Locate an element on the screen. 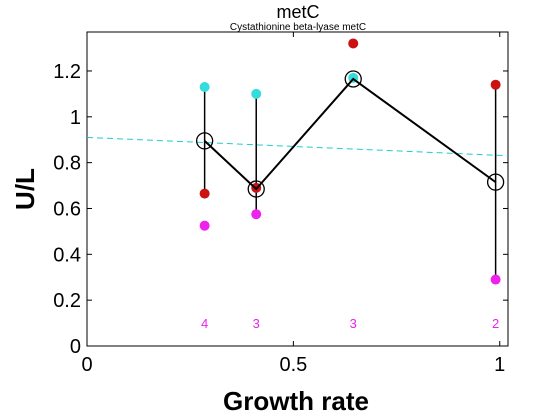 This screenshot has height=420, width=560. y-tick-label: 0.4 is located at coordinates (67, 255).